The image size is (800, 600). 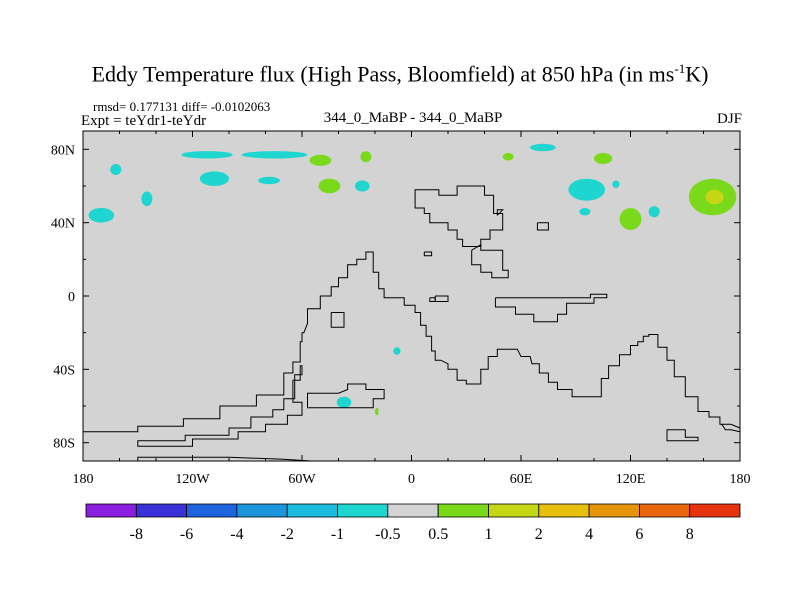 I want to click on title-superscript: -1, so click(x=680, y=68).